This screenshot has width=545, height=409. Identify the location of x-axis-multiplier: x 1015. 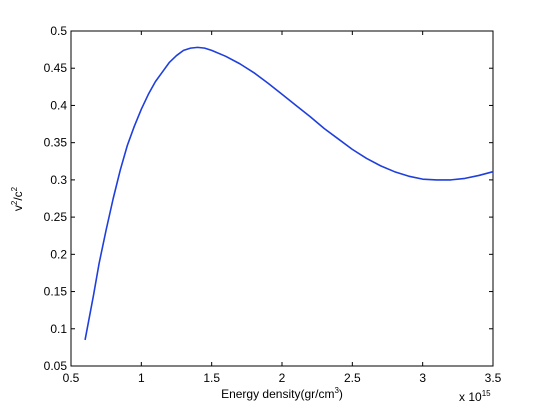
(475, 396).